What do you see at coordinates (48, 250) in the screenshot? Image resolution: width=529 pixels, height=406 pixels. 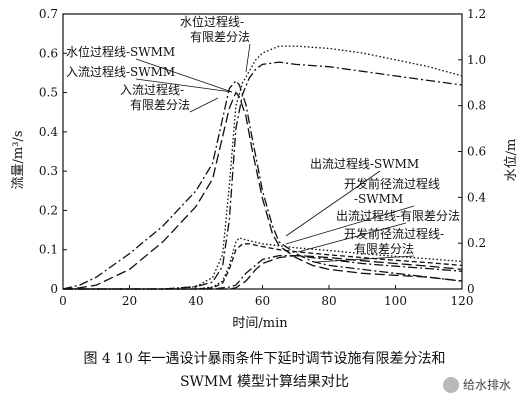 I see `y-left-tick-label-1: 0.1` at bounding box center [48, 250].